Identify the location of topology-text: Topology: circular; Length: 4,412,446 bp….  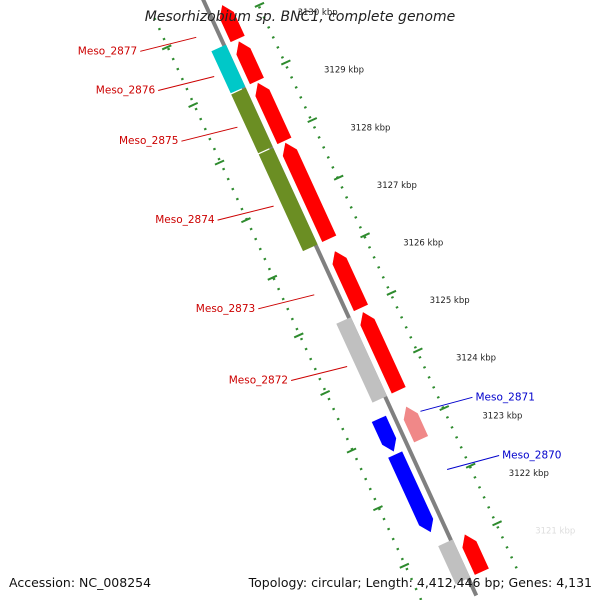
(420, 582).